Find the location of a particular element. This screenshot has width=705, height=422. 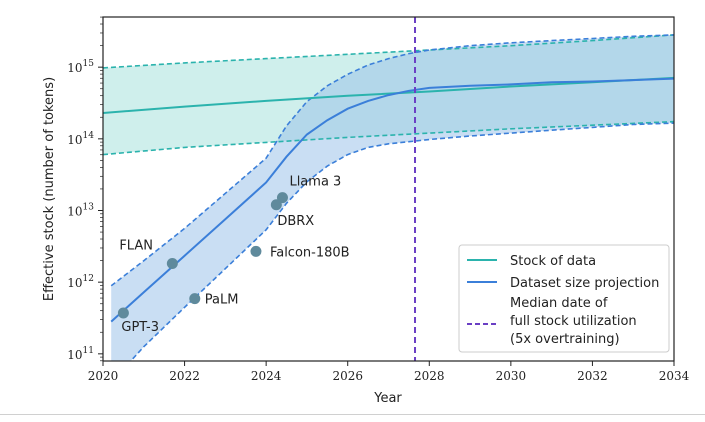

y-tick-label: 1012 is located at coordinates (80, 282).